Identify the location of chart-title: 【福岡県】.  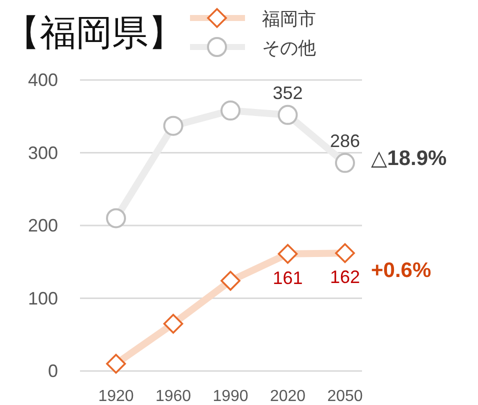
(94, 33).